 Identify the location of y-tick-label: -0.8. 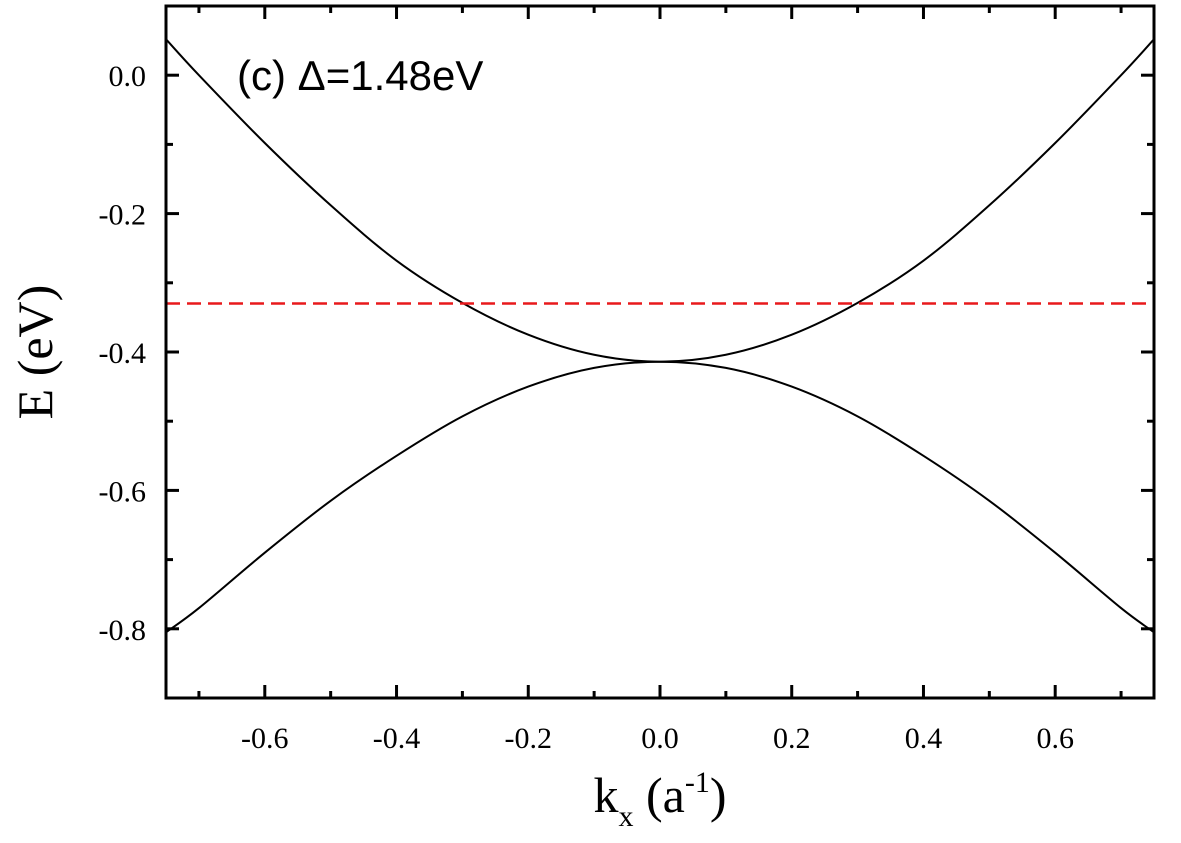
(123, 630).